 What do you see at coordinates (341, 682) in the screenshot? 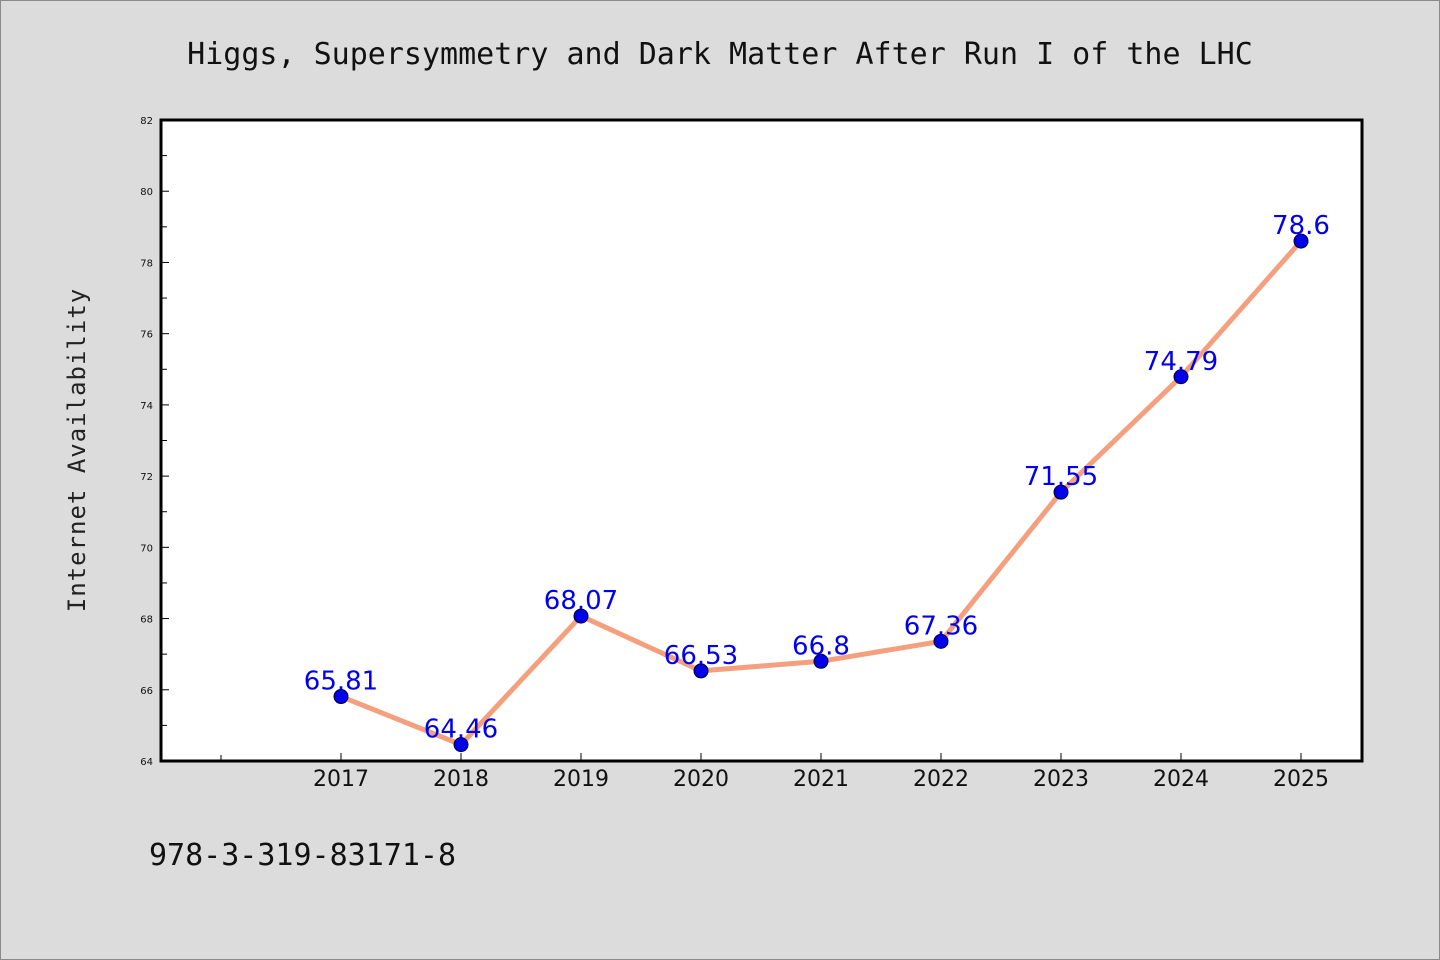
I see `data-label: 65.81` at bounding box center [341, 682].